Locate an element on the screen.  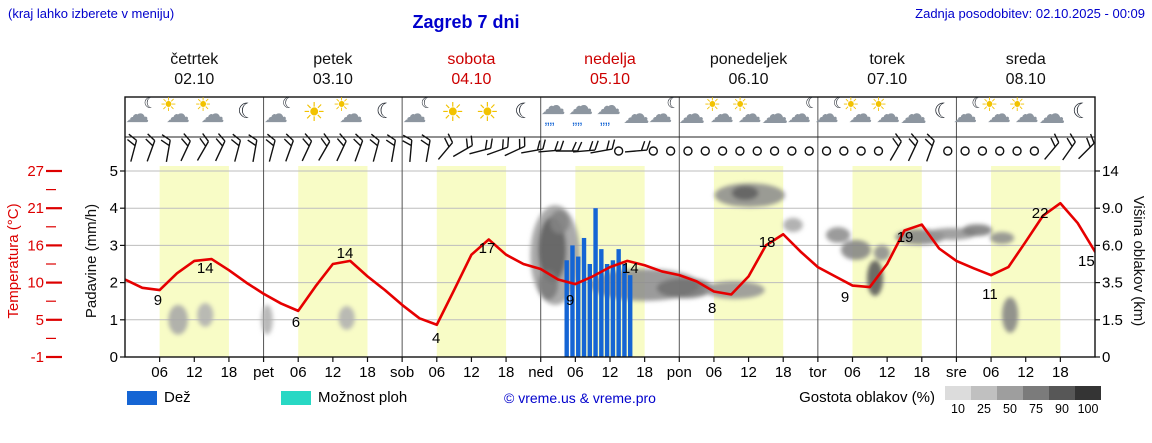
showers-swatch is located at coordinates (296, 398).